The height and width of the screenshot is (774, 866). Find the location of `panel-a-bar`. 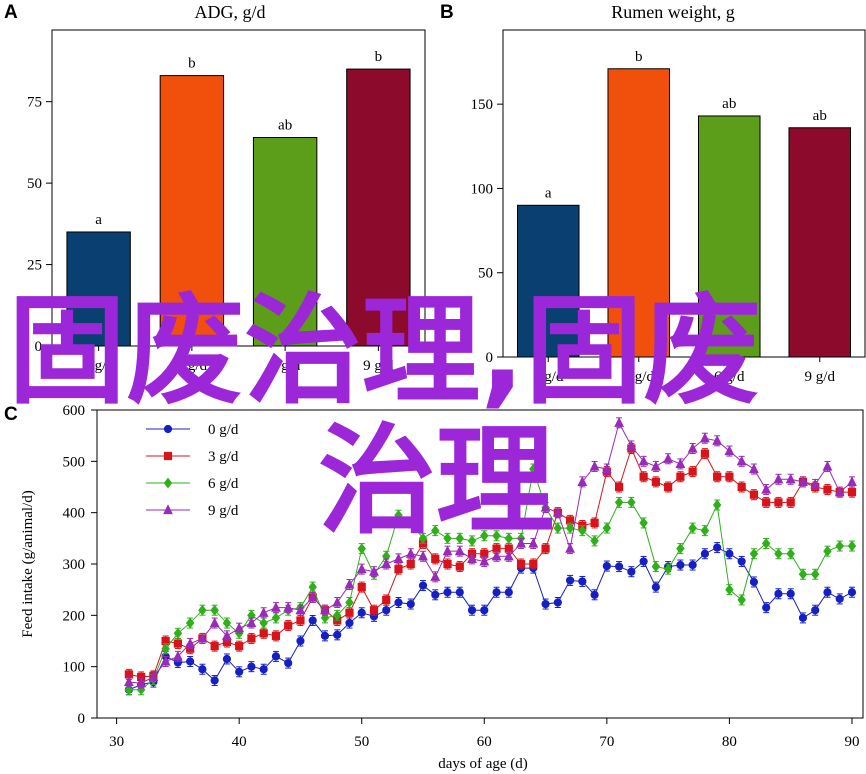

panel-a-bar is located at coordinates (192, 211).